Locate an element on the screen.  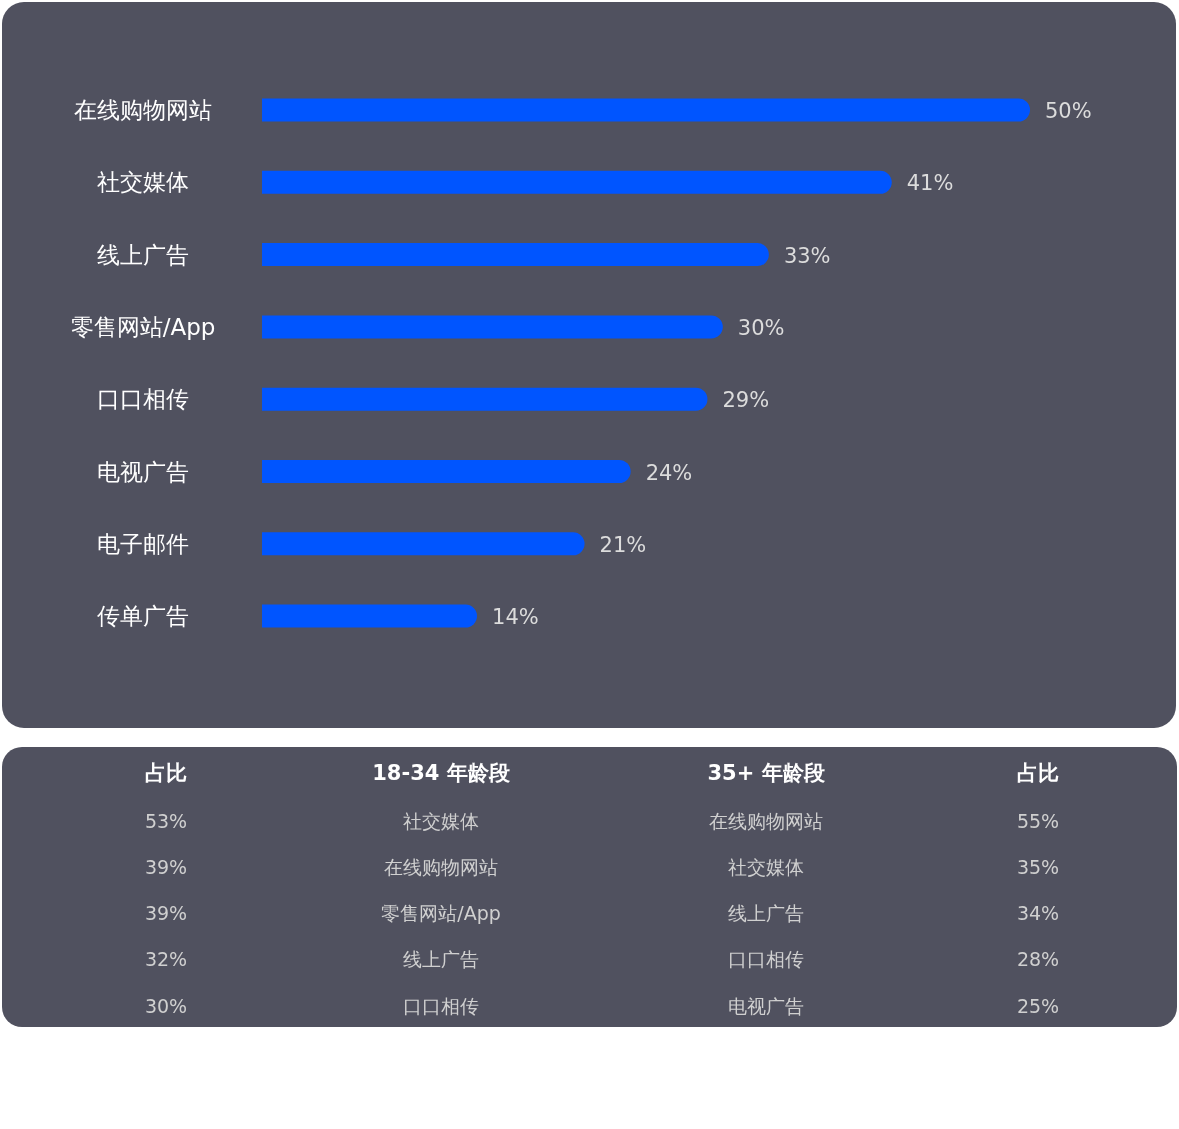
text: 53% is located at coordinates (166, 821).